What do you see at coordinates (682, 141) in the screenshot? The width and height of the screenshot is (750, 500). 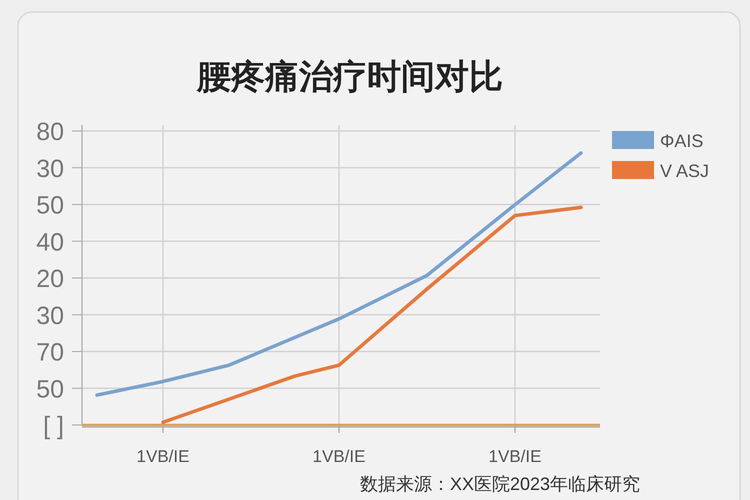 I see `legend-label: ΦAIS` at bounding box center [682, 141].